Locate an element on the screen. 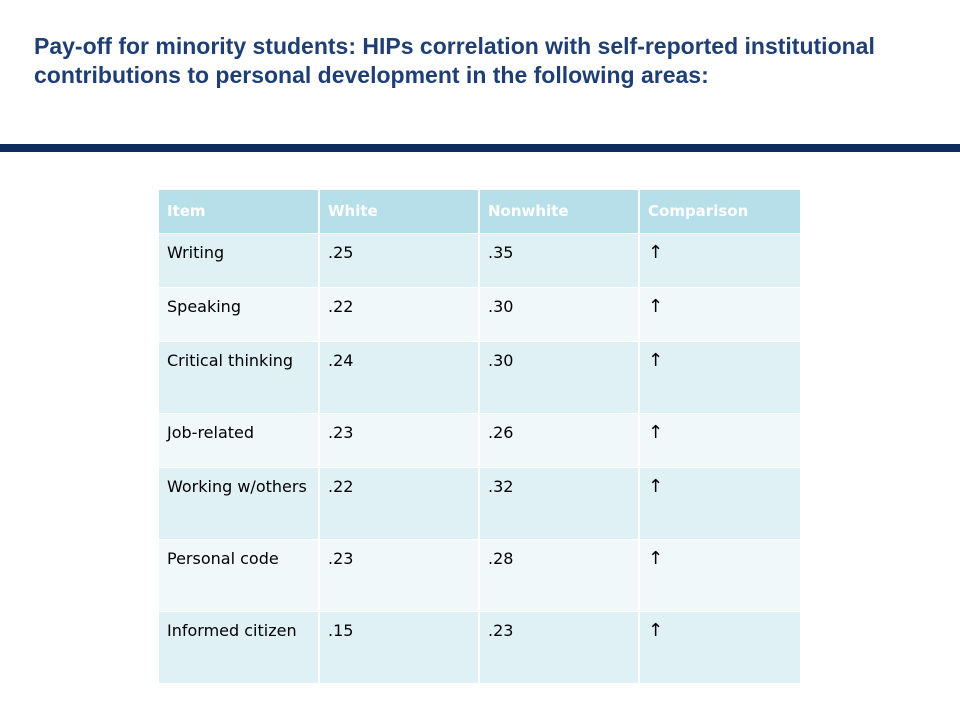 This screenshot has width=960, height=720. table-row: Writing .25 .35 ↑ is located at coordinates (479, 259).